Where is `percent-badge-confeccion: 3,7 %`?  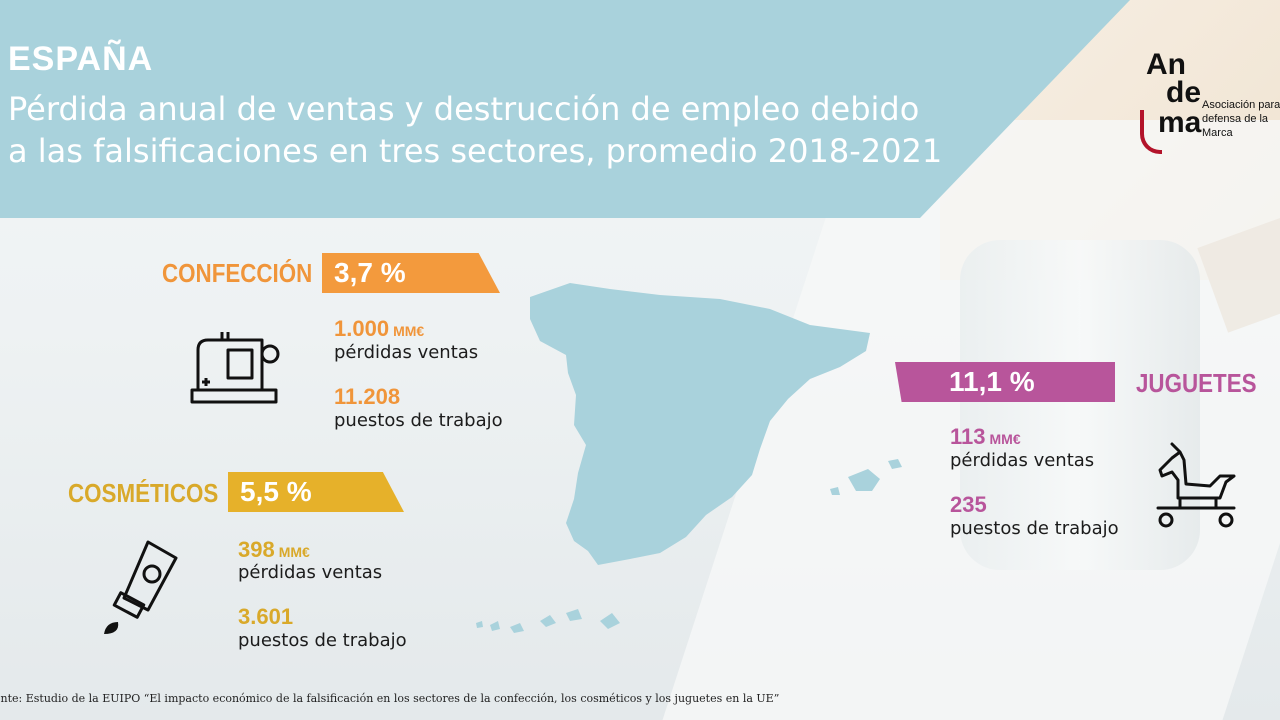 percent-badge-confeccion: 3,7 % is located at coordinates (411, 273).